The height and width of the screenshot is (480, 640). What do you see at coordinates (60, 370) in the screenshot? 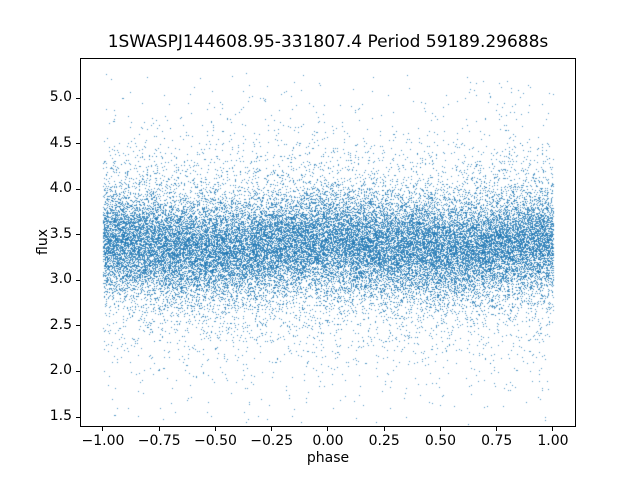
I see `y-tick-label: 2.0` at bounding box center [60, 370].